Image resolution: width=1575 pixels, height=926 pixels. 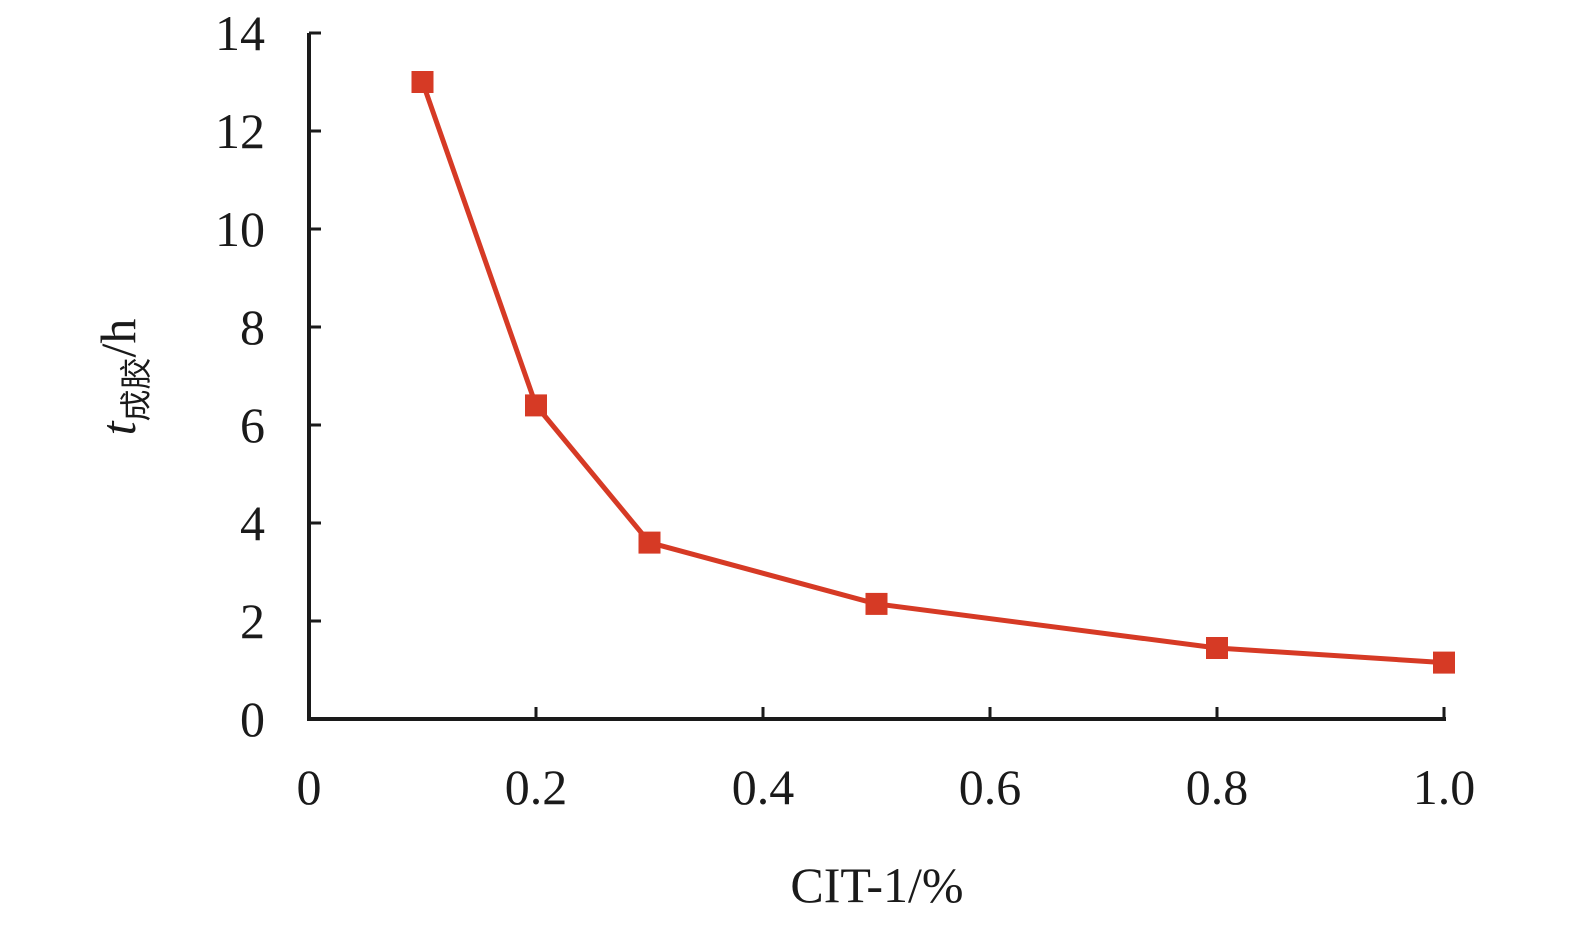 What do you see at coordinates (309, 787) in the screenshot?
I see `x-tick-label: 0` at bounding box center [309, 787].